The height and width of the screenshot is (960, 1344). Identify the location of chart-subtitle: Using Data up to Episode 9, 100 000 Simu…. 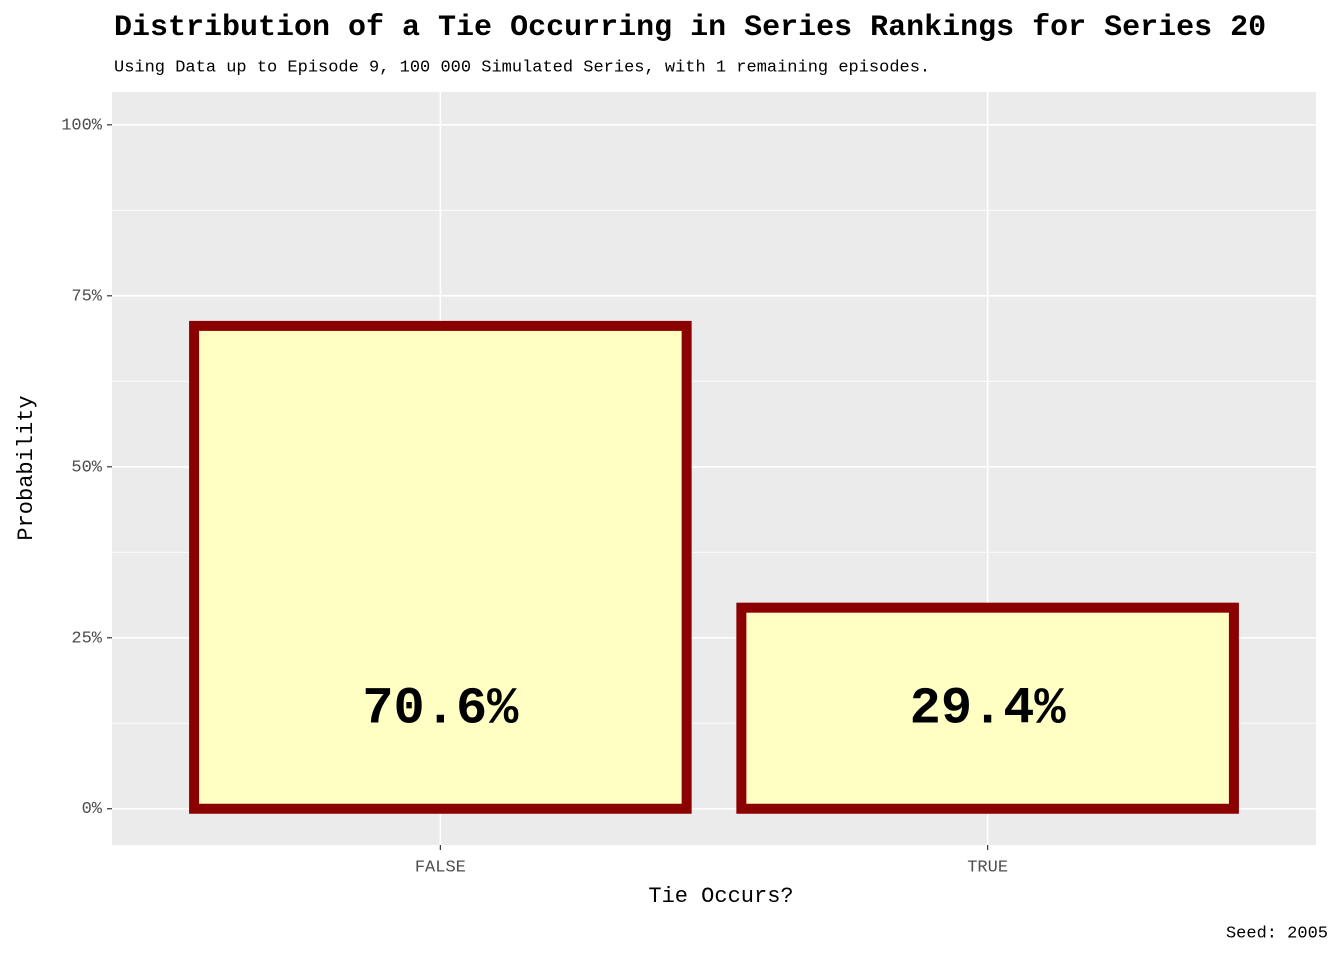
(522, 67).